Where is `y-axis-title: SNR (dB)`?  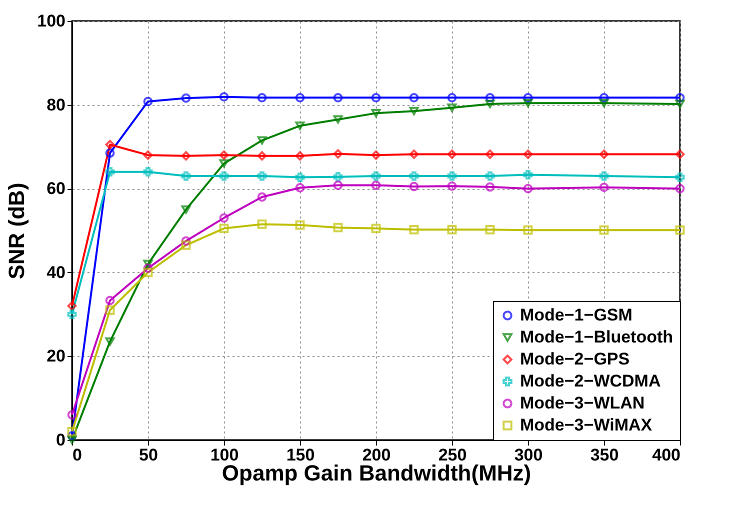 y-axis-title: SNR (dB) is located at coordinates (17, 231).